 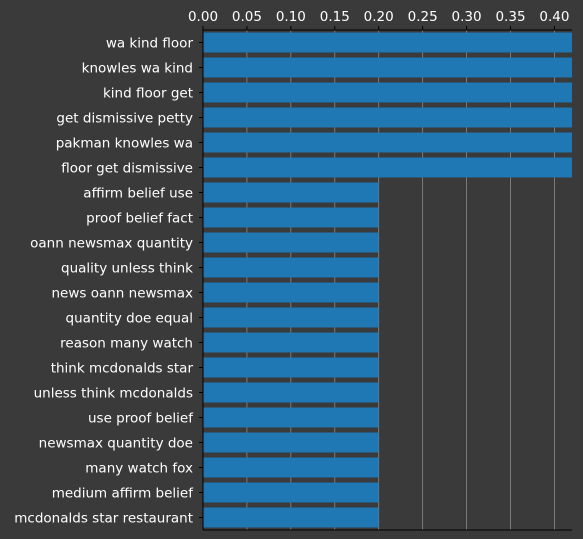 I want to click on category-label: unless think mcdonalds, so click(x=113, y=394).